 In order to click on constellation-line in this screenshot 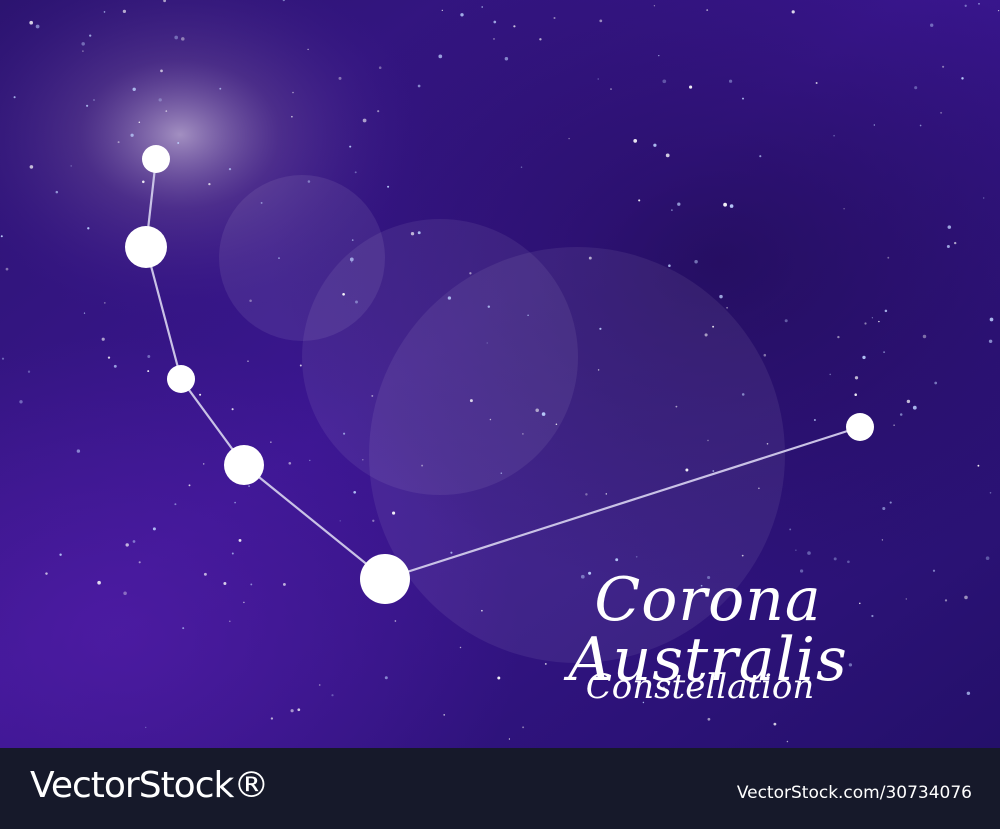, I will do `click(163, 313)`.